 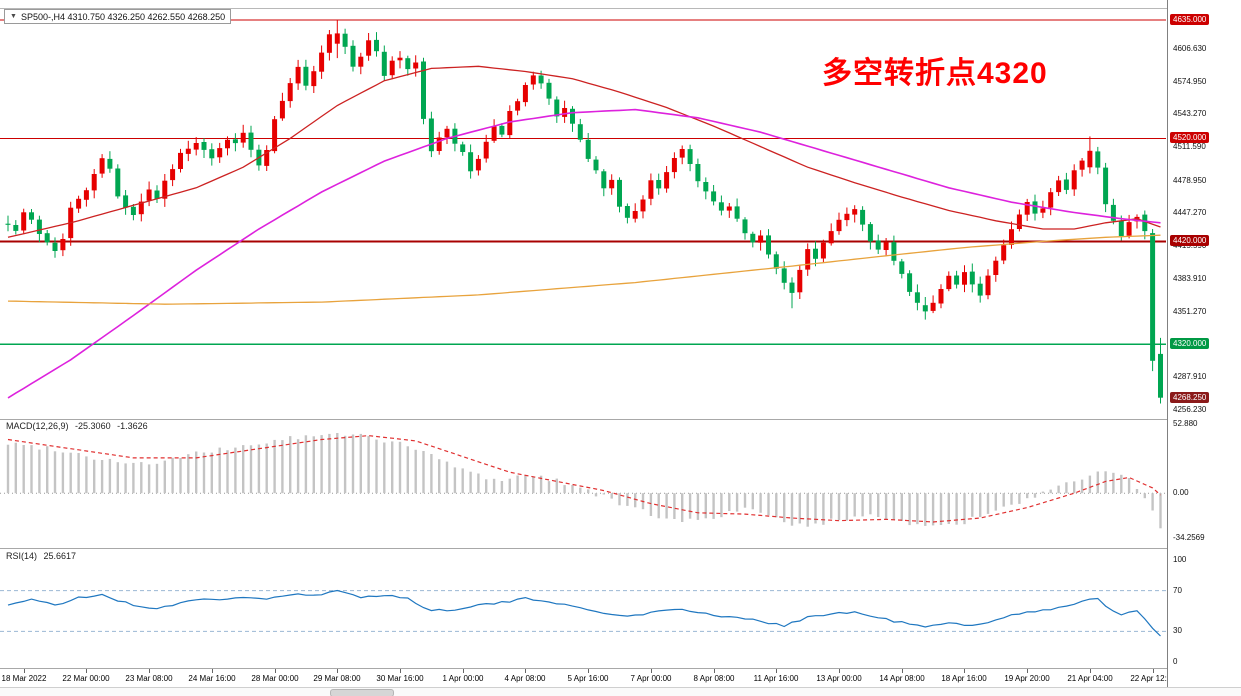 I want to click on time-tick-label: 18 Apr 16:00, so click(x=964, y=678).